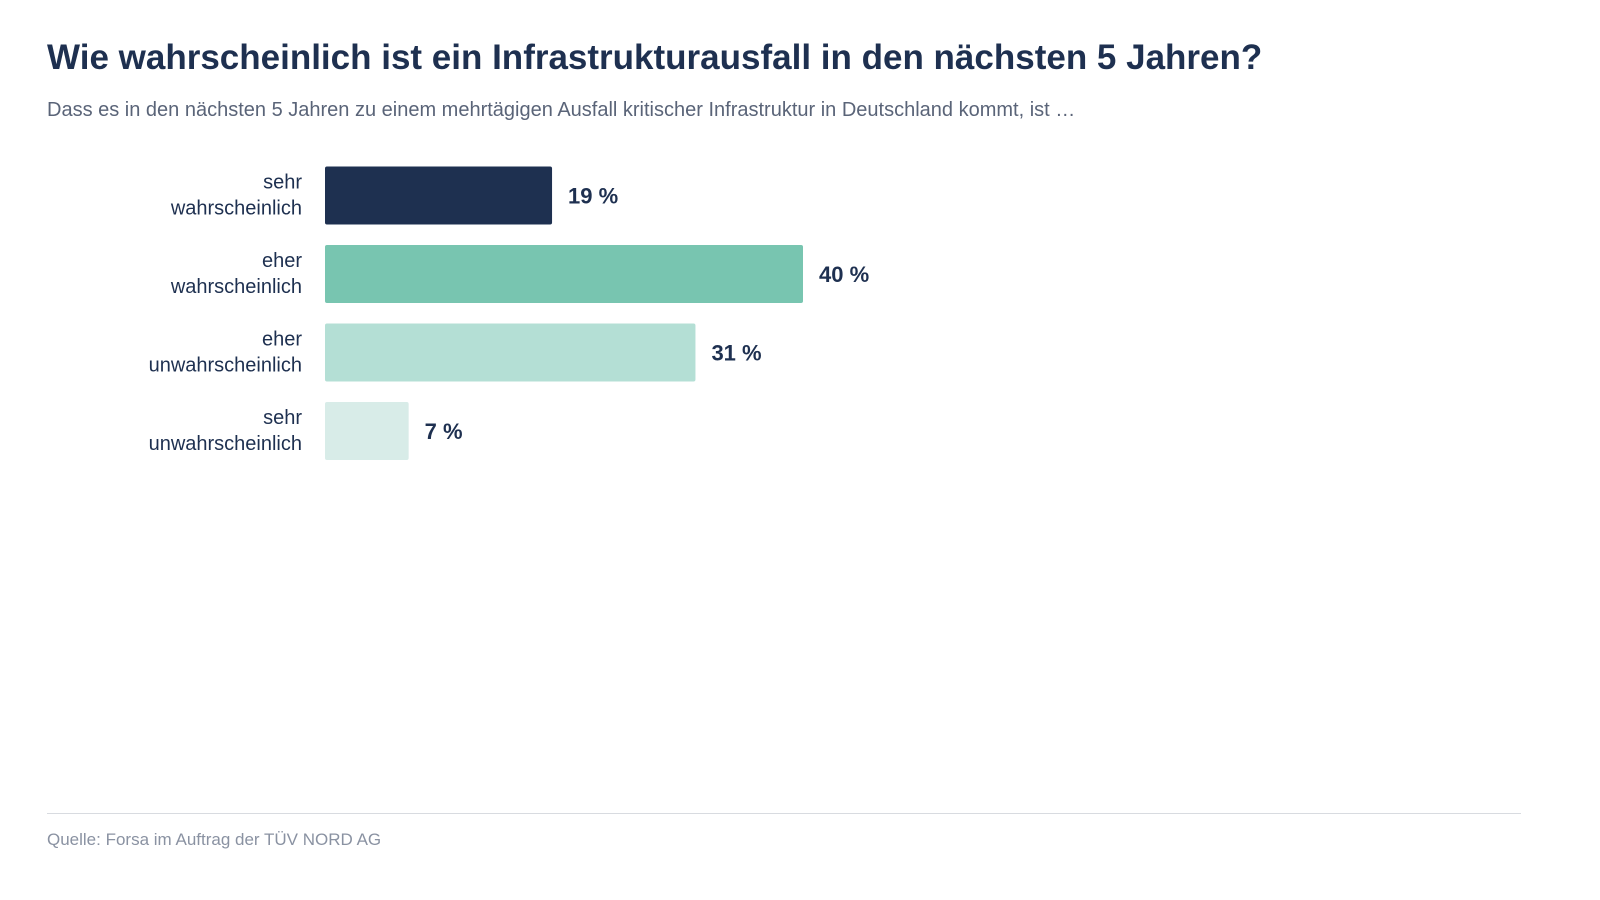 The image size is (1600, 900). Describe the element at coordinates (844, 274) in the screenshot. I see `value-label: 40 %` at that location.